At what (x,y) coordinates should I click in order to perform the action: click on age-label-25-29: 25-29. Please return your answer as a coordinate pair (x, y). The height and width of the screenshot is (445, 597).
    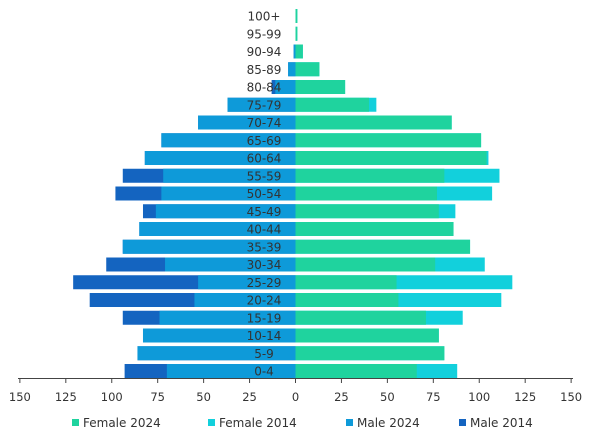
    Looking at the image, I should click on (264, 283).